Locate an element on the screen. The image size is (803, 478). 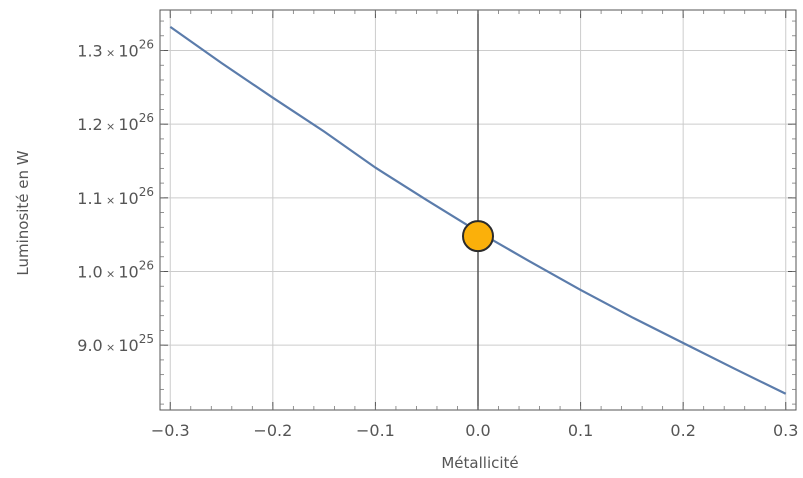
y-tick-mantissa: 1.2 is located at coordinates (89, 124).